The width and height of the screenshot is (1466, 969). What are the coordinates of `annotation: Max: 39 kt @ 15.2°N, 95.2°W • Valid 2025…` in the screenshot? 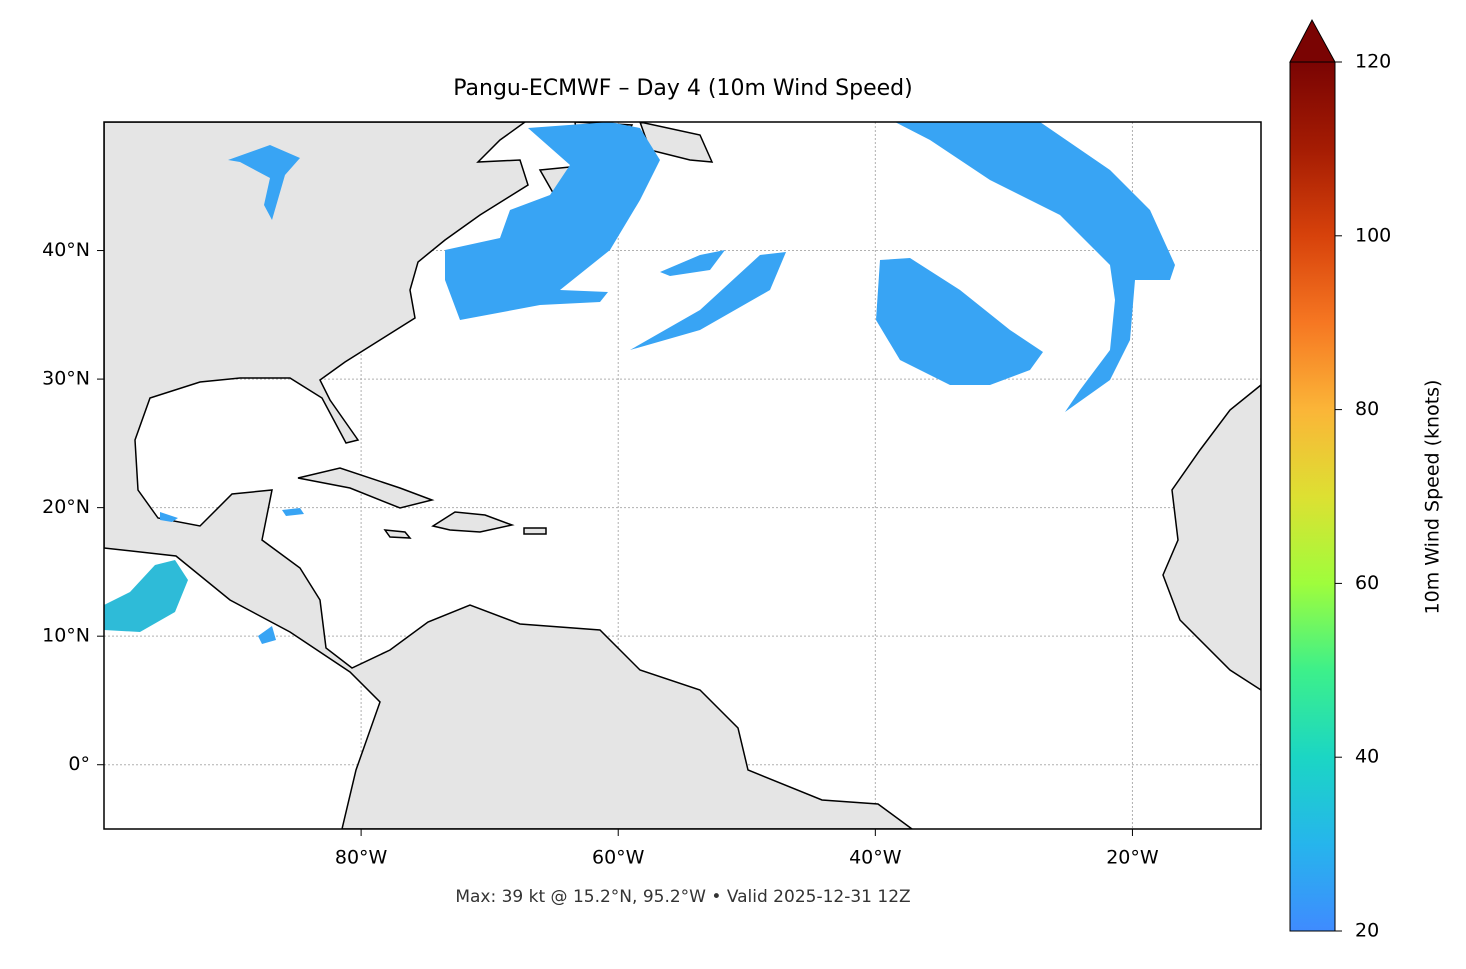 It's located at (682, 897).